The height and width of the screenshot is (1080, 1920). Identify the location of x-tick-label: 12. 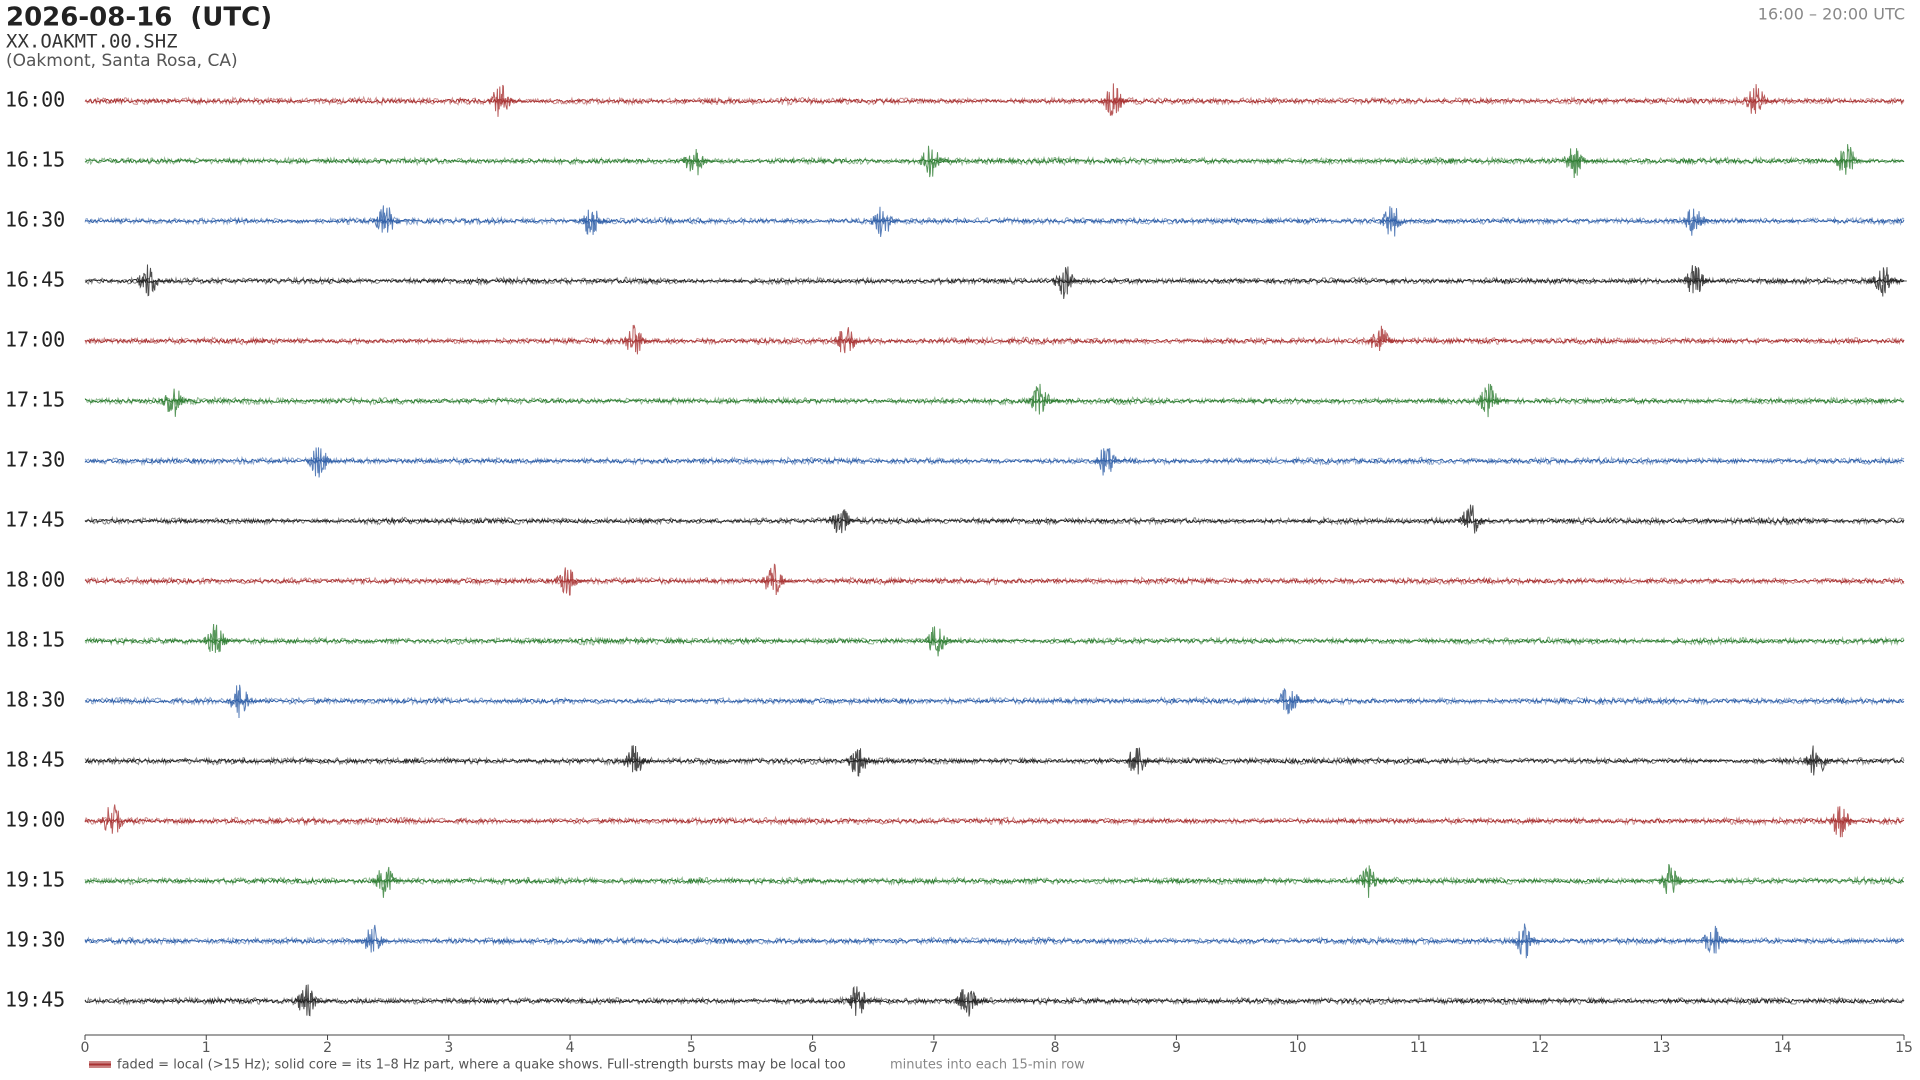
(1540, 1048).